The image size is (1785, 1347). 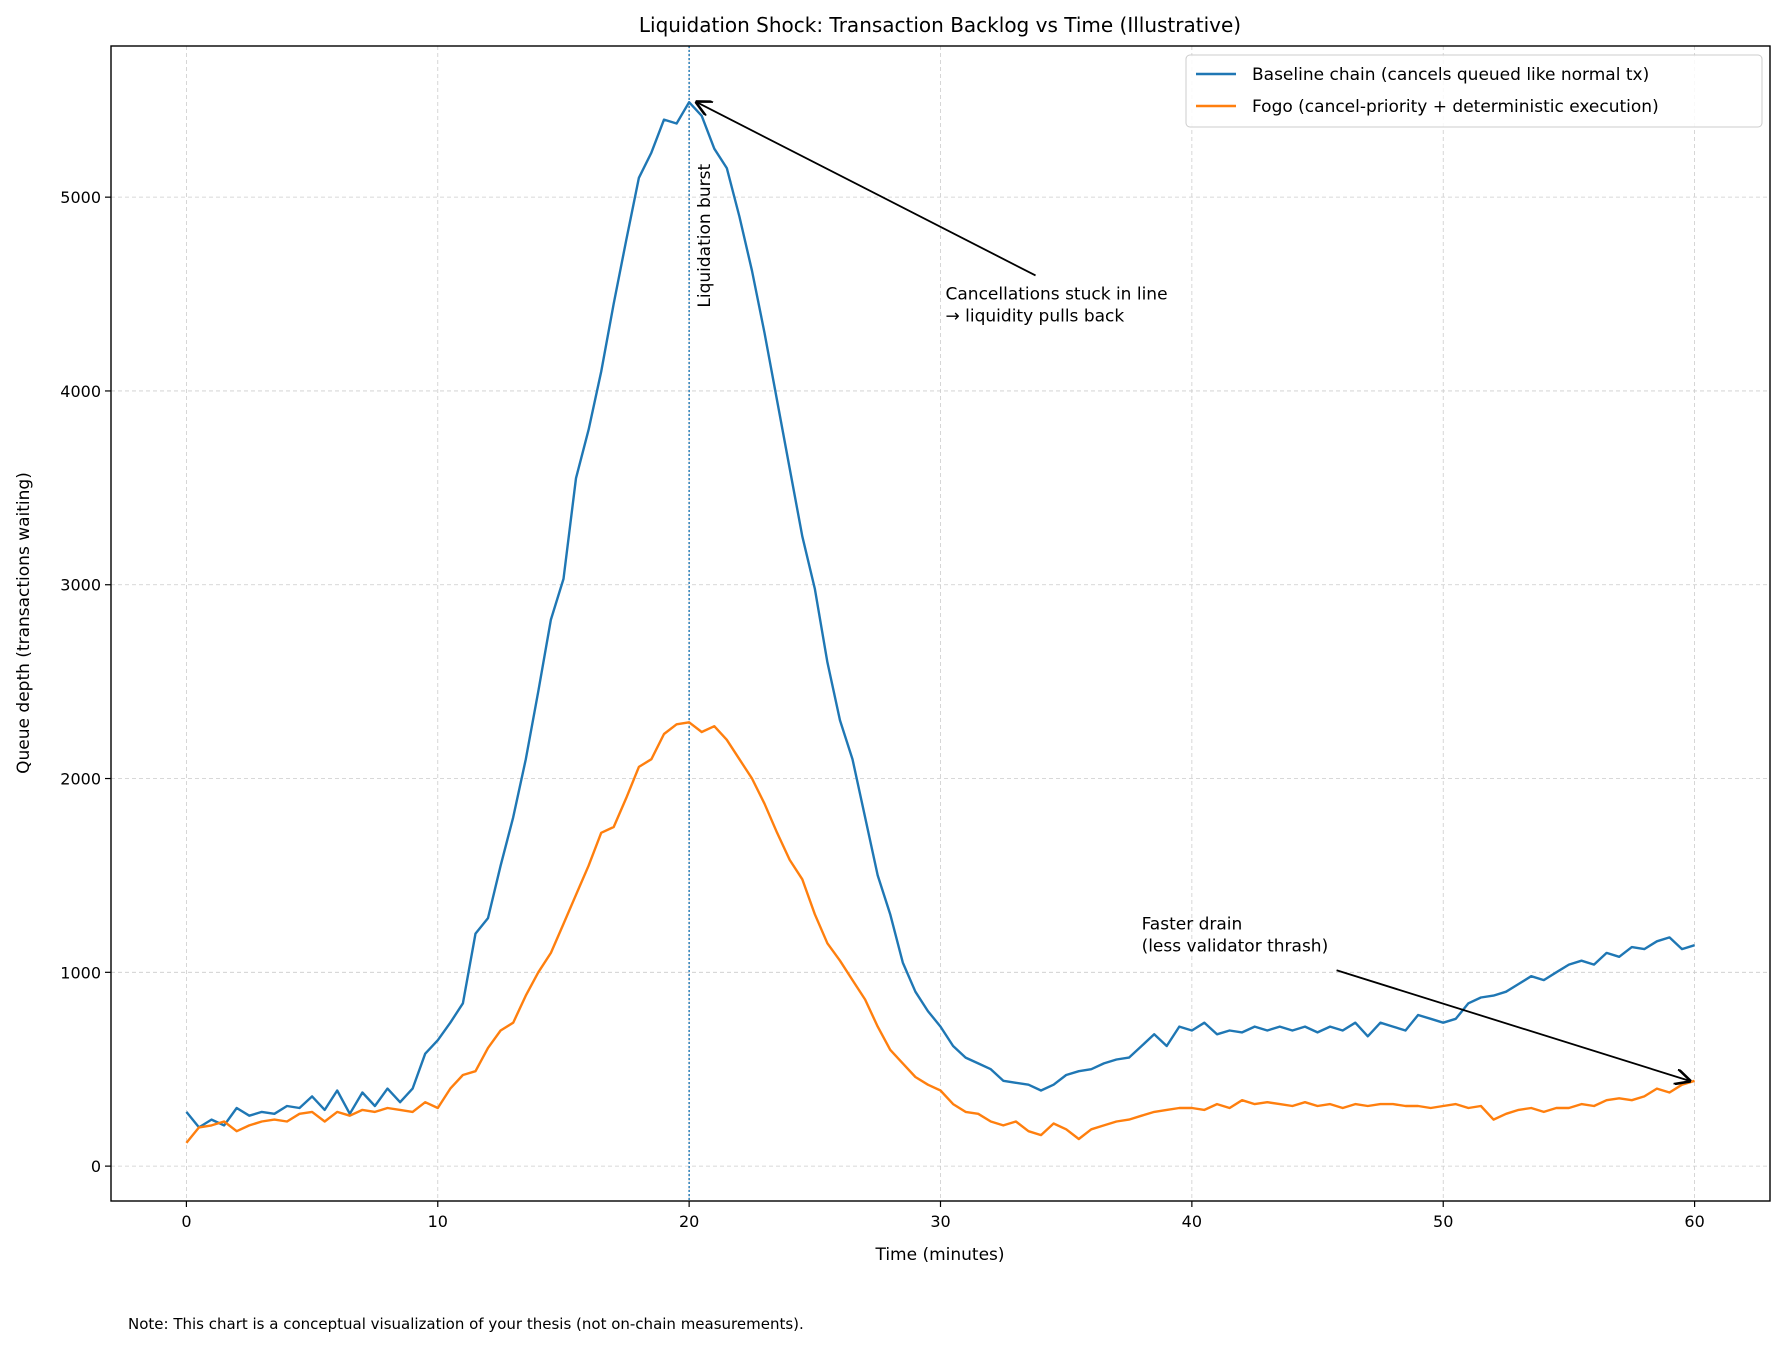 What do you see at coordinates (80, 391) in the screenshot?
I see `y-tick-label: 4000` at bounding box center [80, 391].